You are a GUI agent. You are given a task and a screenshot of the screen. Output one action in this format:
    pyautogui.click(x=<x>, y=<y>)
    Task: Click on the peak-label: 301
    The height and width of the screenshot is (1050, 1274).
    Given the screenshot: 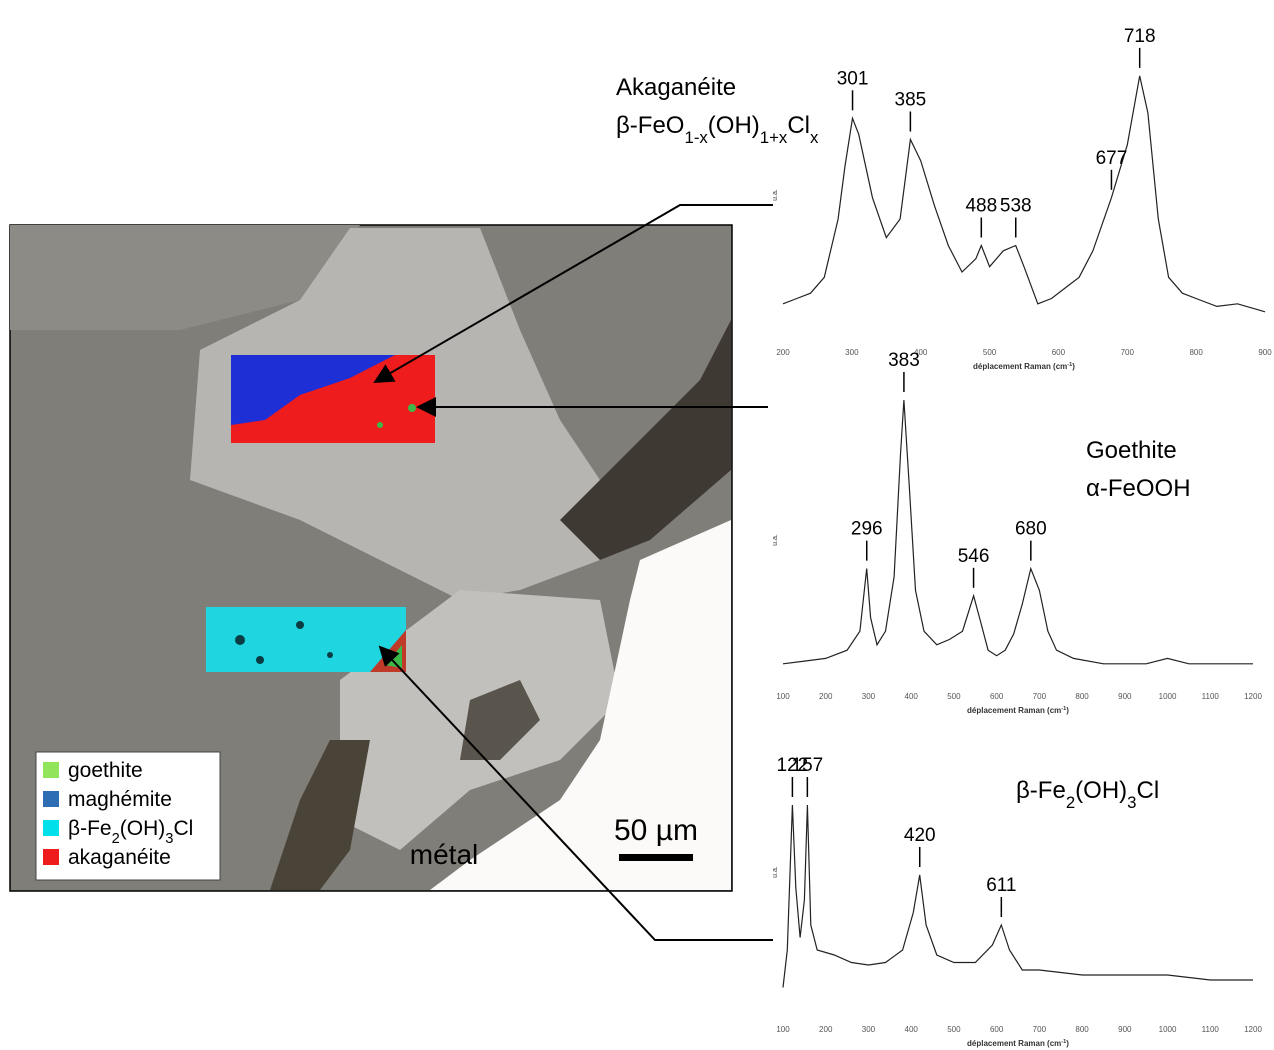 What is the action you would take?
    pyautogui.click(x=853, y=78)
    